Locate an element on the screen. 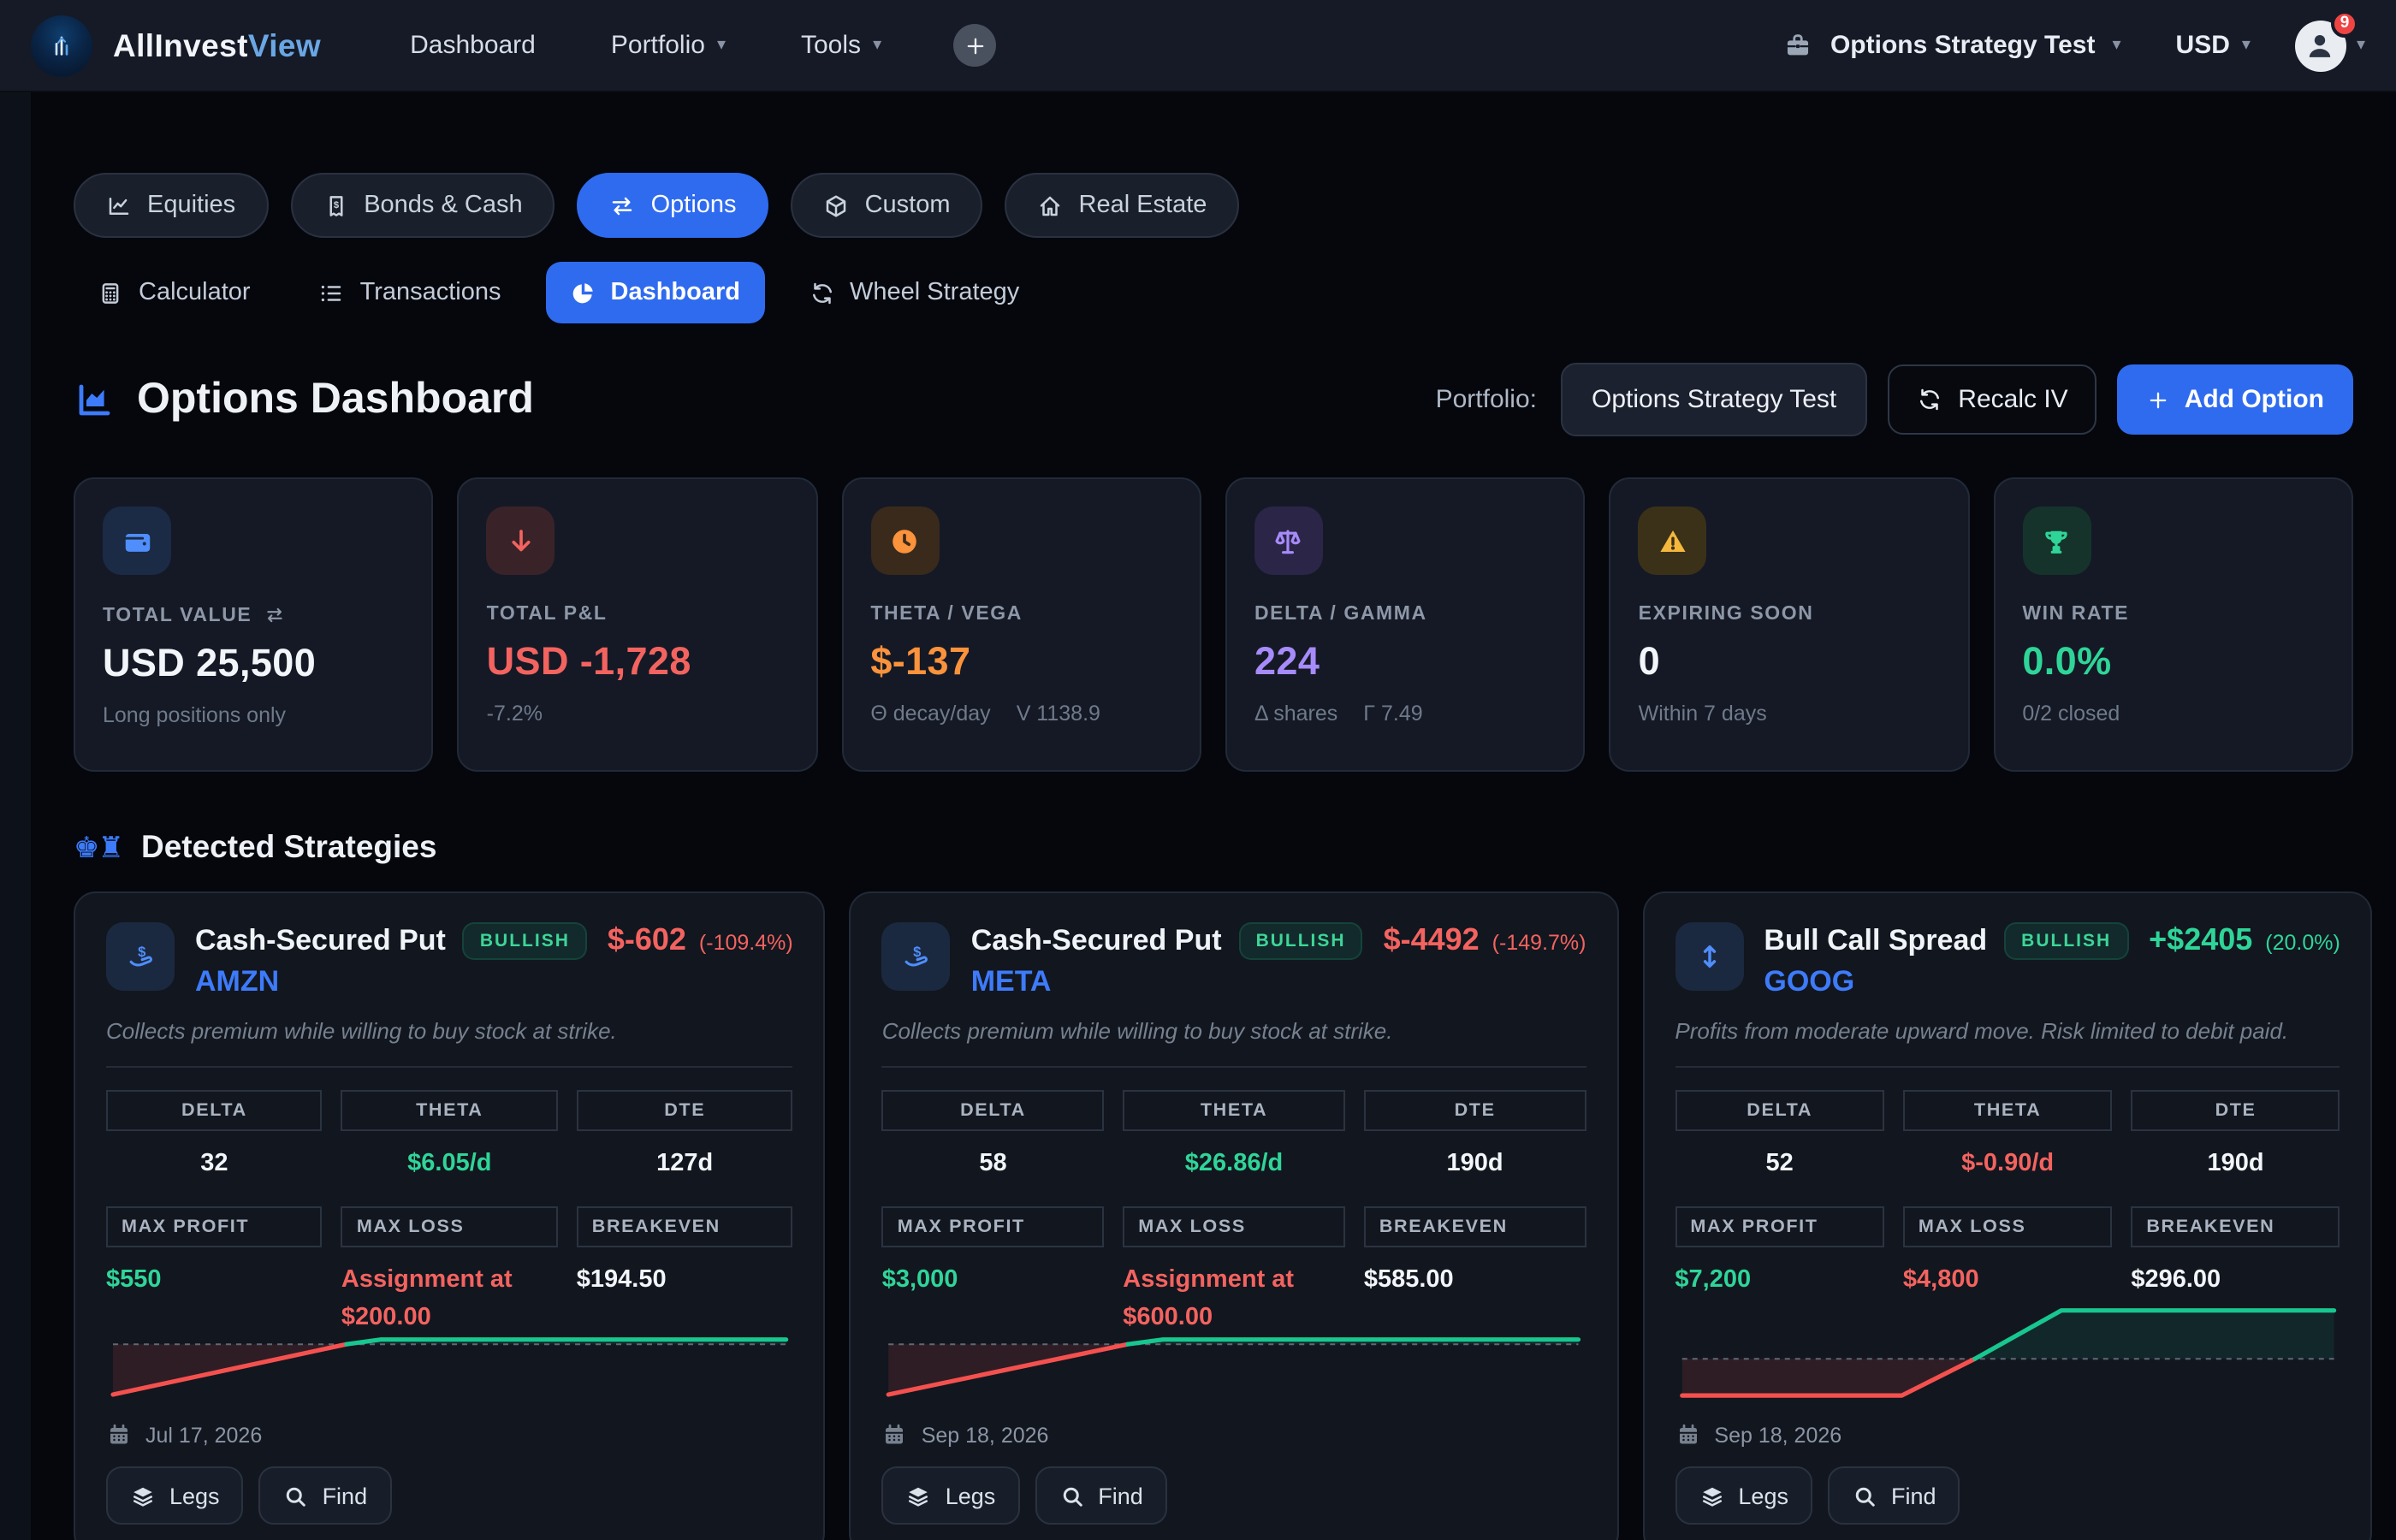 This screenshot has width=2396, height=1540. user-menu: 9 ▾ is located at coordinates (2329, 40).